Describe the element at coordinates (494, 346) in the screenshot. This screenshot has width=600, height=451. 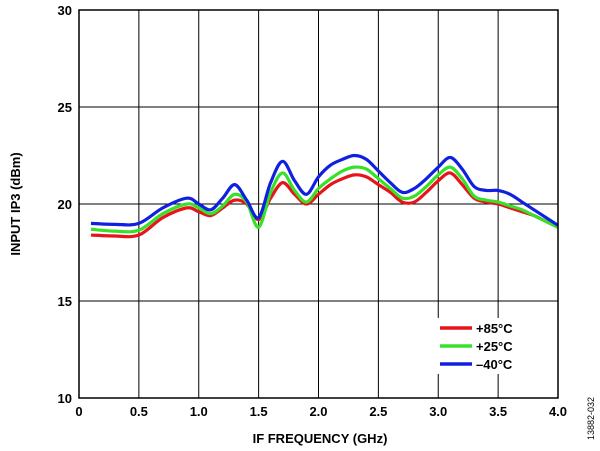
I see `legend-label-25c: +25°C` at that location.